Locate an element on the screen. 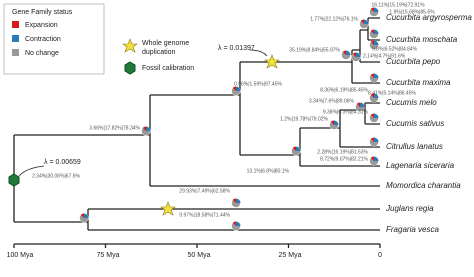 The height and width of the screenshot is (277, 474). legend-title: Gene Family status is located at coordinates (42, 12).